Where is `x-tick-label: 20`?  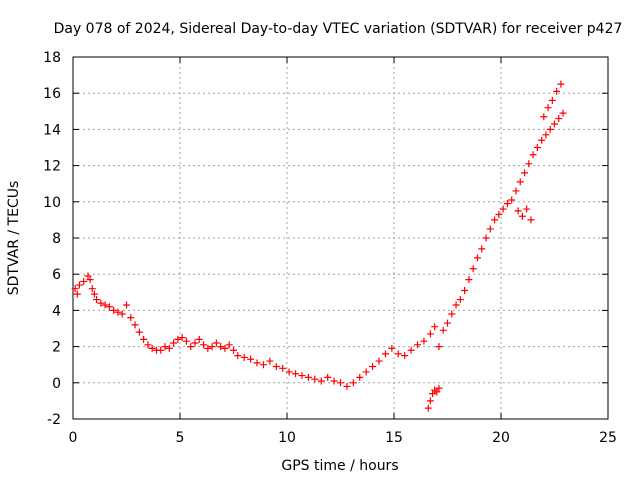 x-tick-label: 20 is located at coordinates (501, 438).